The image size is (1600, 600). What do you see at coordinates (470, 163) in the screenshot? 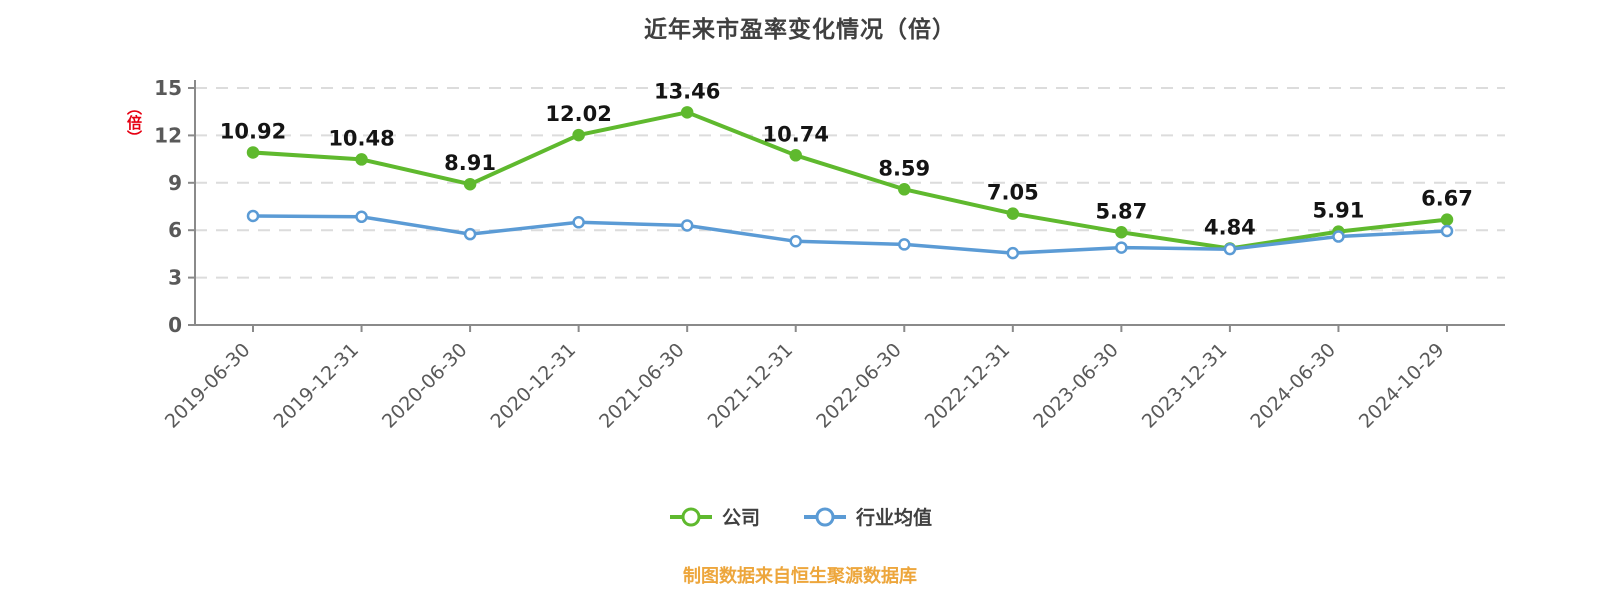
I see `data-label: 8.91` at bounding box center [470, 163].